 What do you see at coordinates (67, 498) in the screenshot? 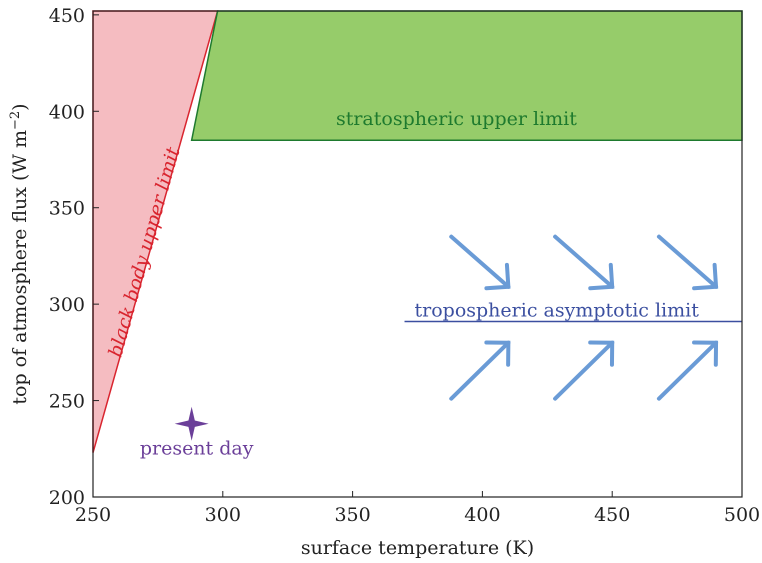
I see `y-tick-label: 200` at bounding box center [67, 498].